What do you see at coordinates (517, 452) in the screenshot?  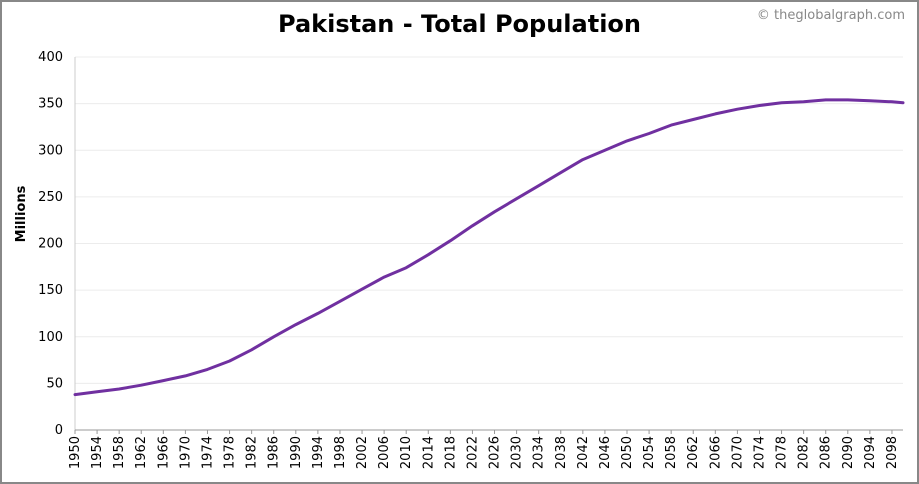 I see `x-tick-label: 2030` at bounding box center [517, 452].